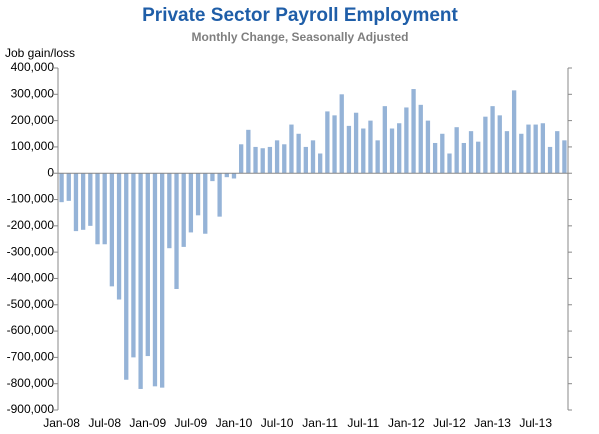 The image size is (599, 434). Describe the element at coordinates (31, 304) in the screenshot. I see `y-tick-label: -500,000` at that location.